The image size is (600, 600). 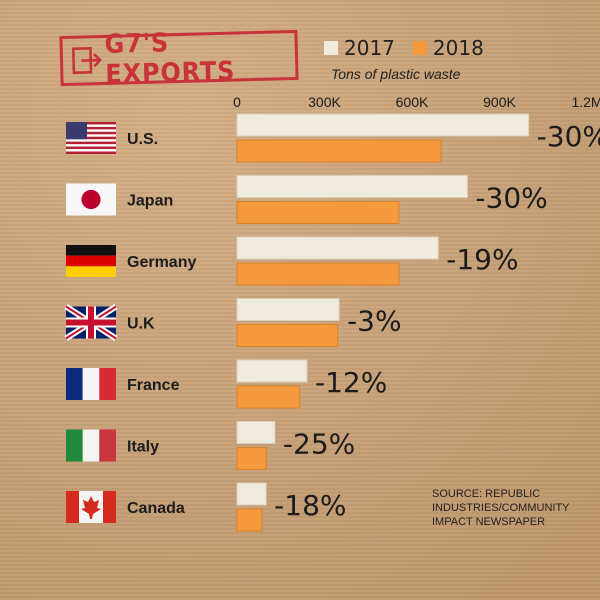 I want to click on country-label: Japan, so click(x=150, y=201).